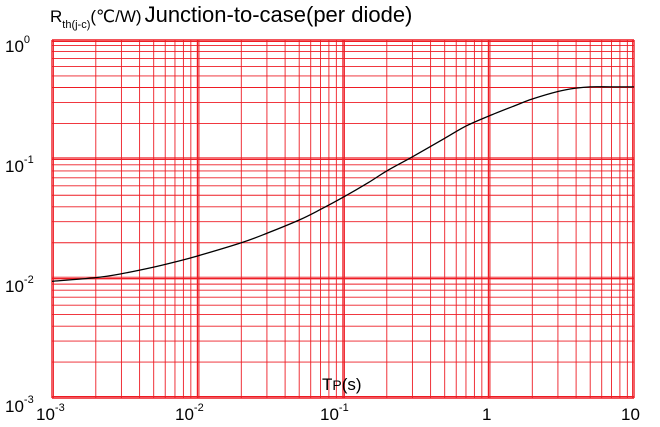 The width and height of the screenshot is (660, 427). What do you see at coordinates (486, 414) in the screenshot?
I see `x-tick-label: 1` at bounding box center [486, 414].